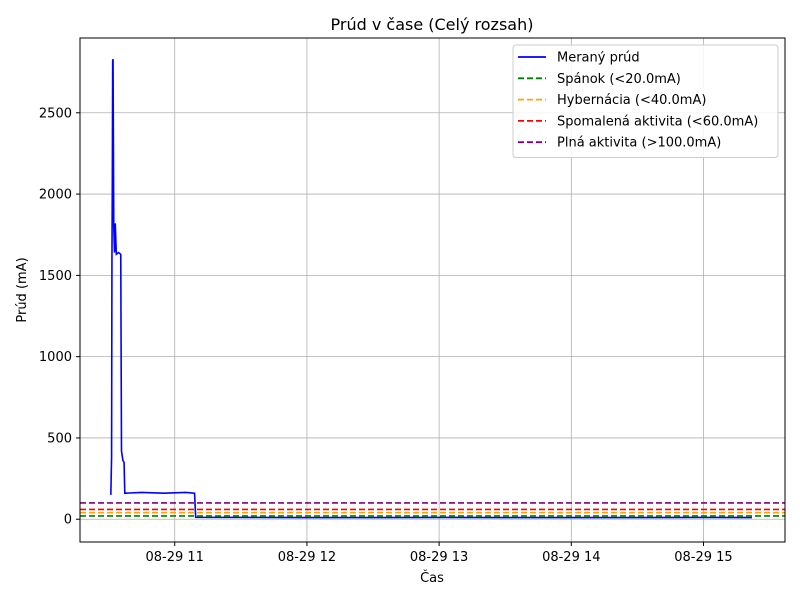 The height and width of the screenshot is (600, 800). What do you see at coordinates (55, 357) in the screenshot?
I see `y-tick-label: 1000` at bounding box center [55, 357].